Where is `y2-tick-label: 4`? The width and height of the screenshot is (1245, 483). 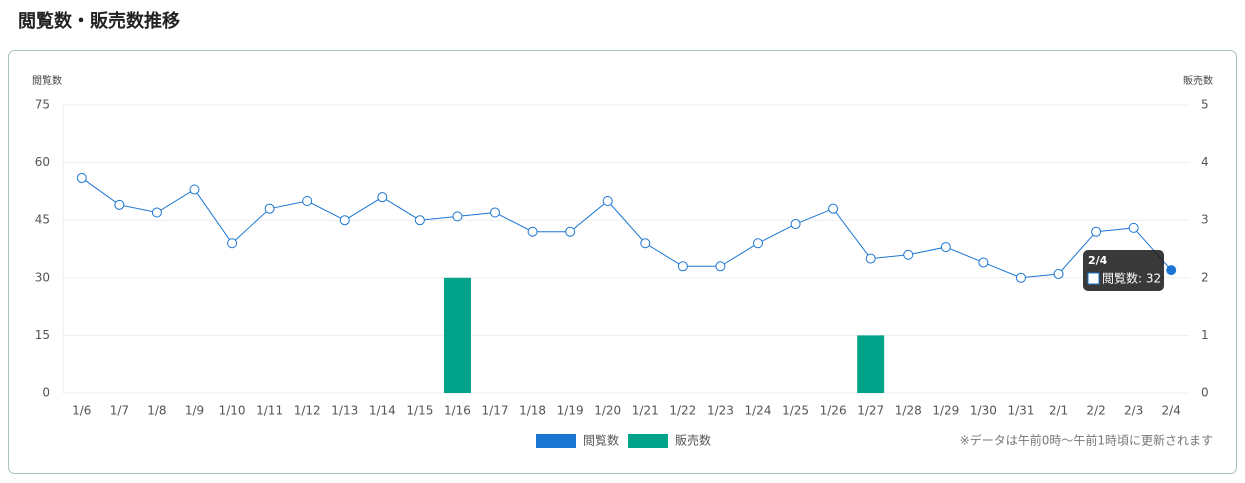 y2-tick-label: 4 is located at coordinates (1205, 162).